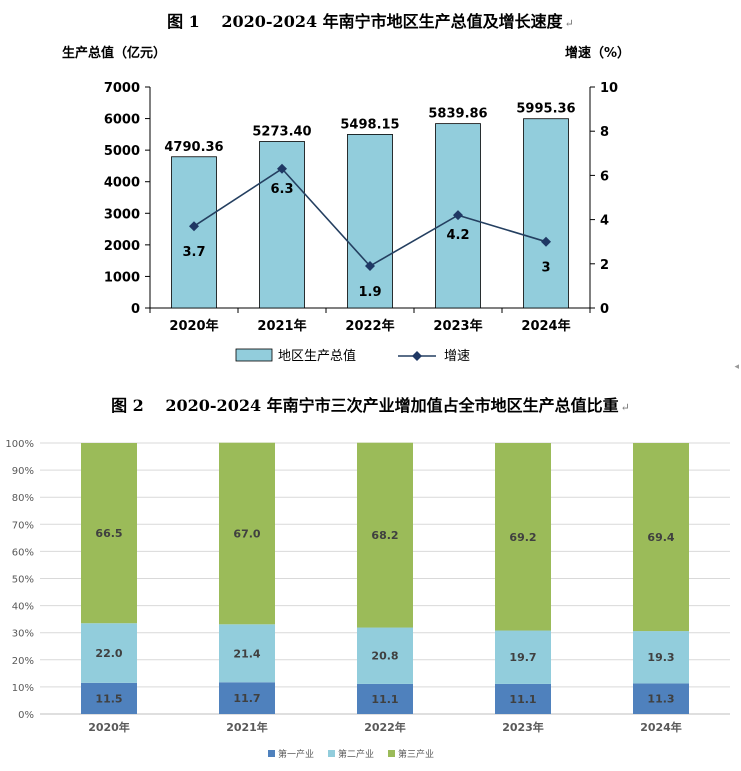  I want to click on segment-value-label: 19.7, so click(522, 657).